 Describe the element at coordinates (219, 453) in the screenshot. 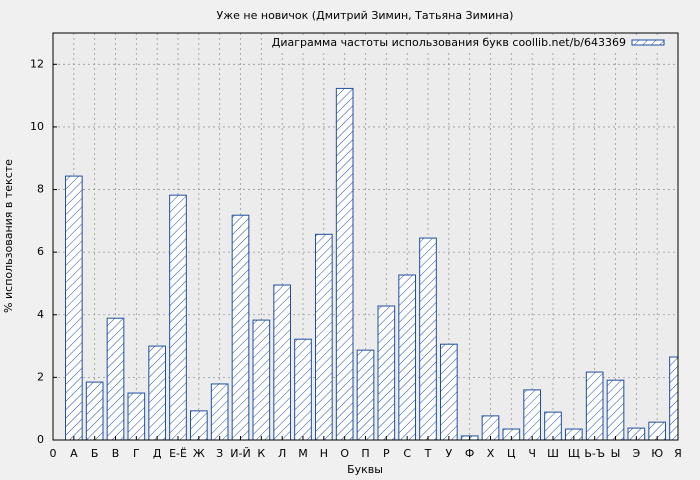

I see `x-tick-label: З` at that location.